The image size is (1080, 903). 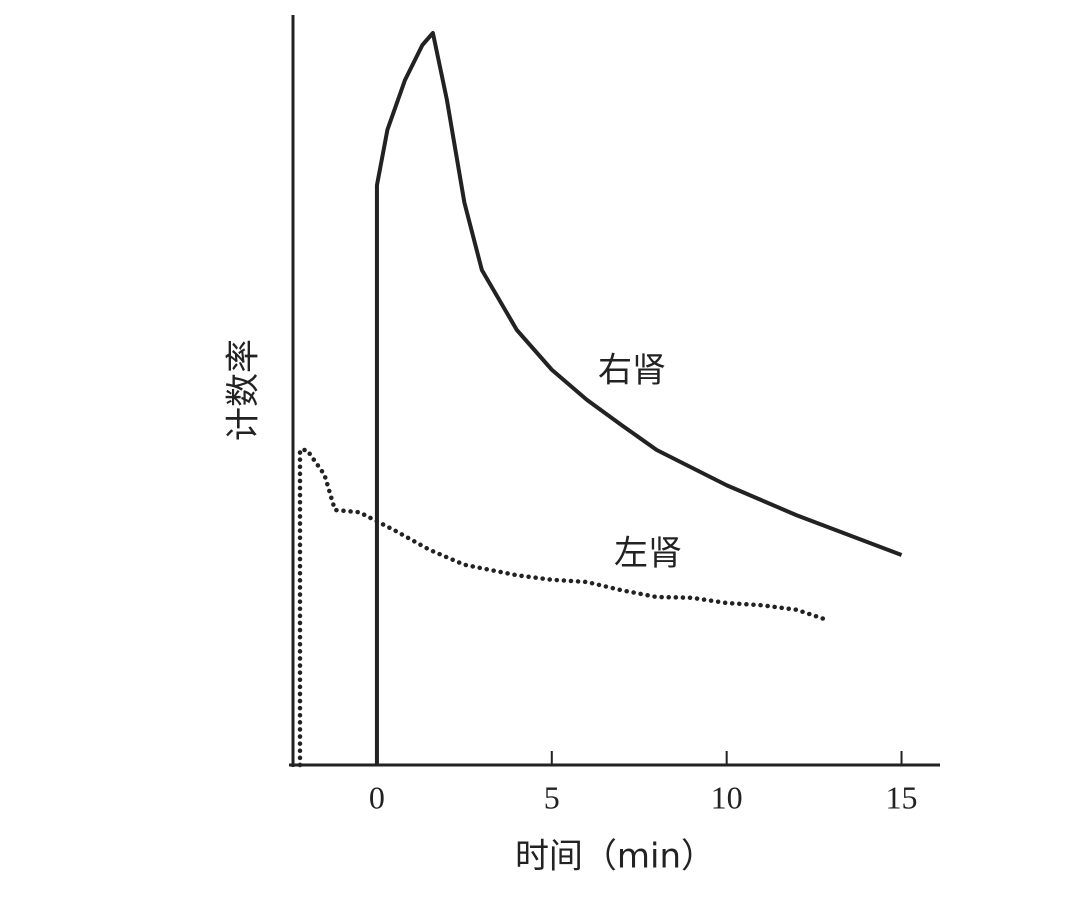 What do you see at coordinates (648, 554) in the screenshot?
I see `series-label: 左肾` at bounding box center [648, 554].